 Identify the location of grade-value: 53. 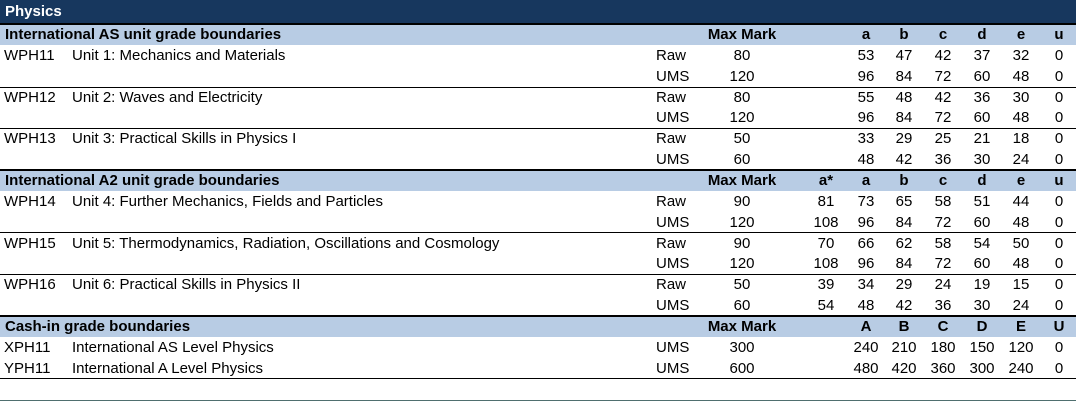
(866, 55).